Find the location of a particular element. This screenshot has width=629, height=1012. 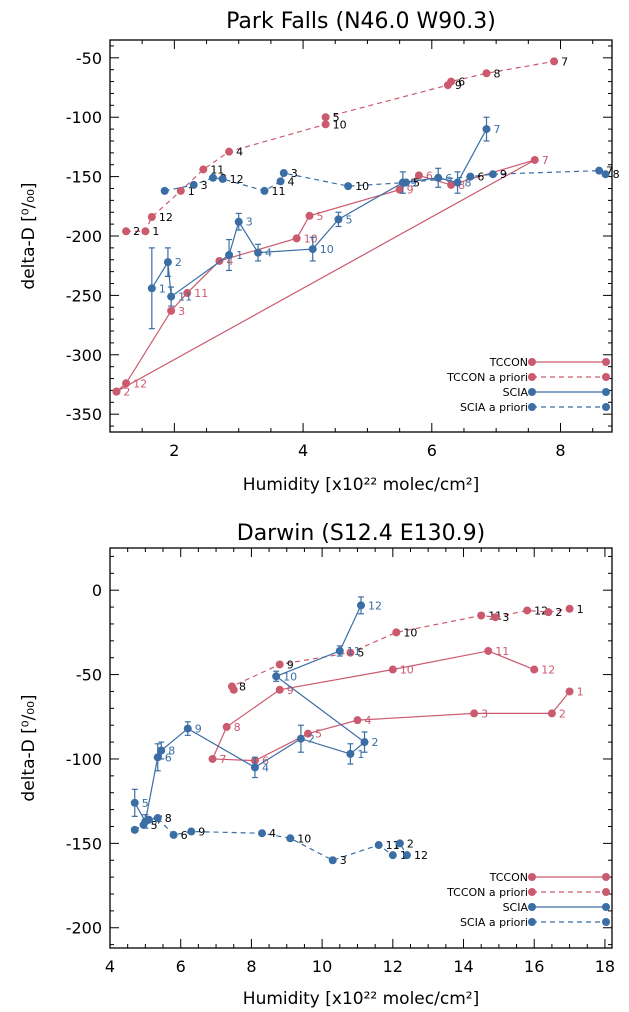

x-axis-label: Humidity [x10²² molec/cm²] is located at coordinates (361, 999).